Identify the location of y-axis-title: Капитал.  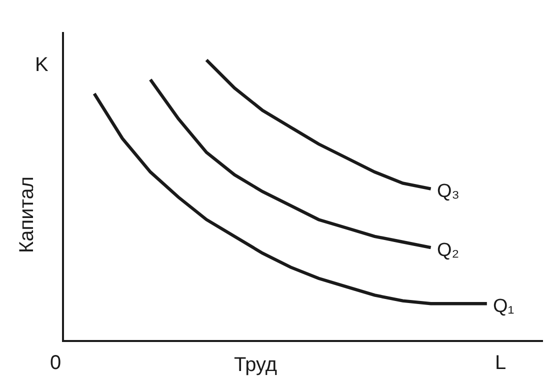
(27, 214).